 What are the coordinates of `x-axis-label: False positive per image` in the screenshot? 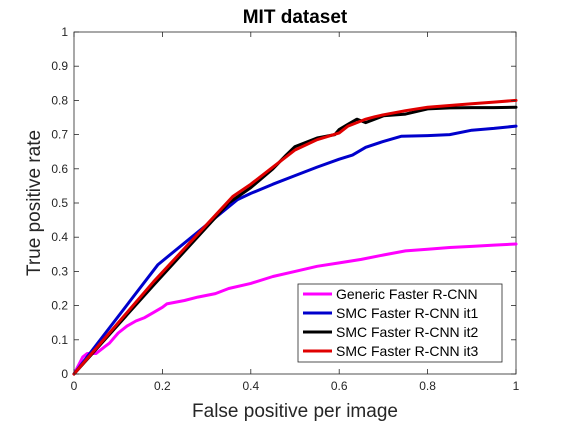 It's located at (295, 411).